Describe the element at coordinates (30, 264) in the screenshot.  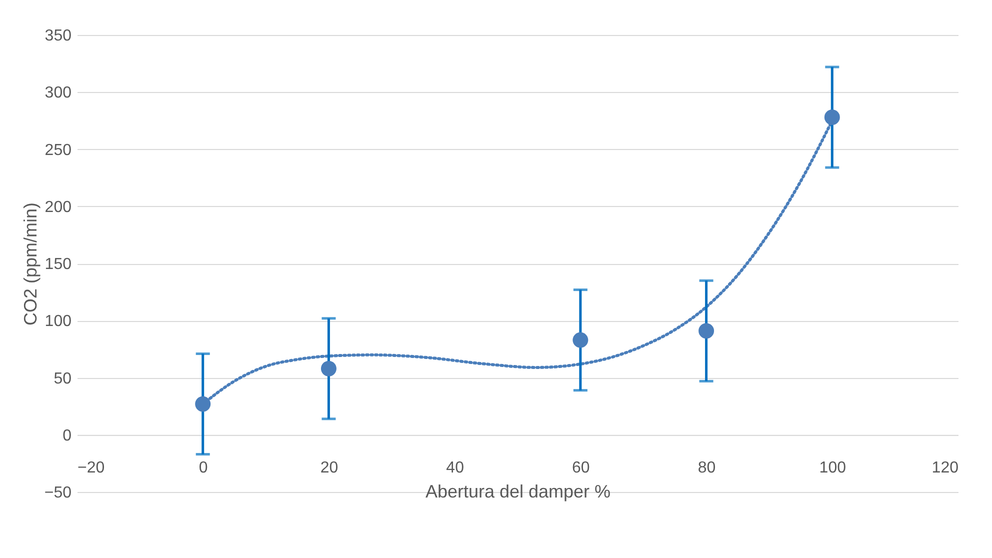
I see `y-axis-title: CO2 (ppm/min)` at that location.